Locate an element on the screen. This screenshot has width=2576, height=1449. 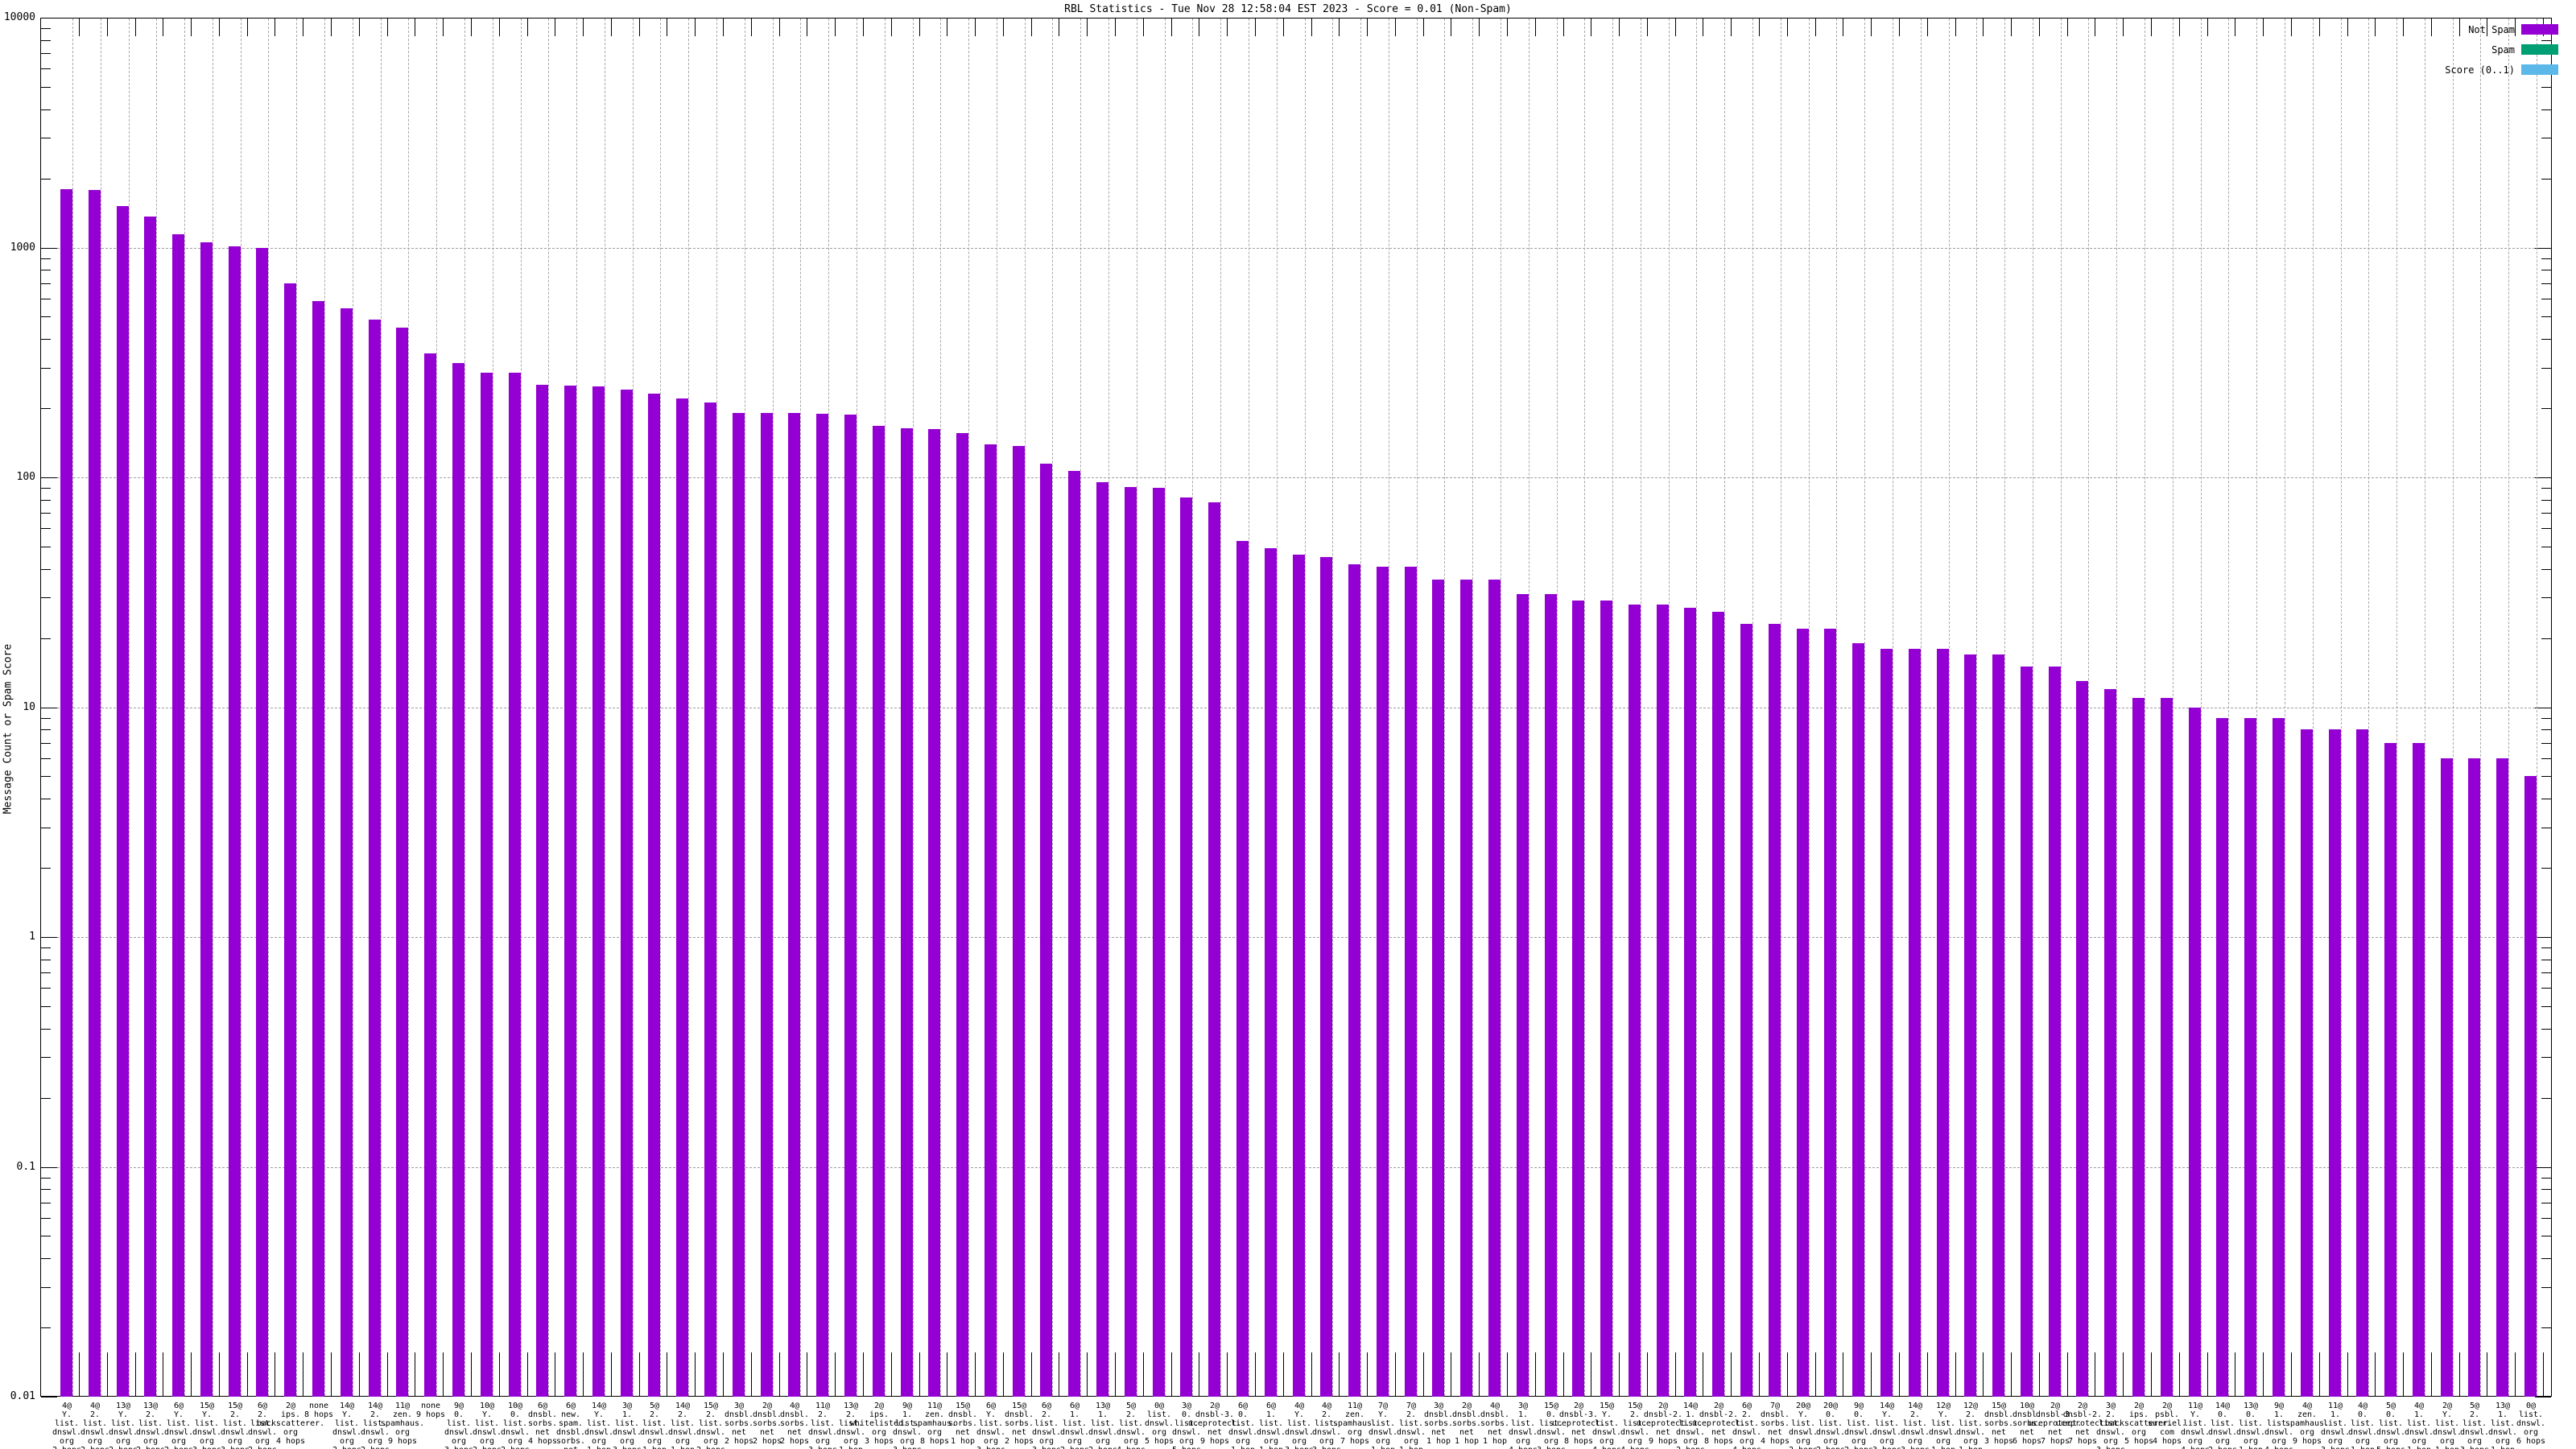
x-tick-label: 15@ 0. list. dnswl. org 3 hops is located at coordinates (1551, 1425).